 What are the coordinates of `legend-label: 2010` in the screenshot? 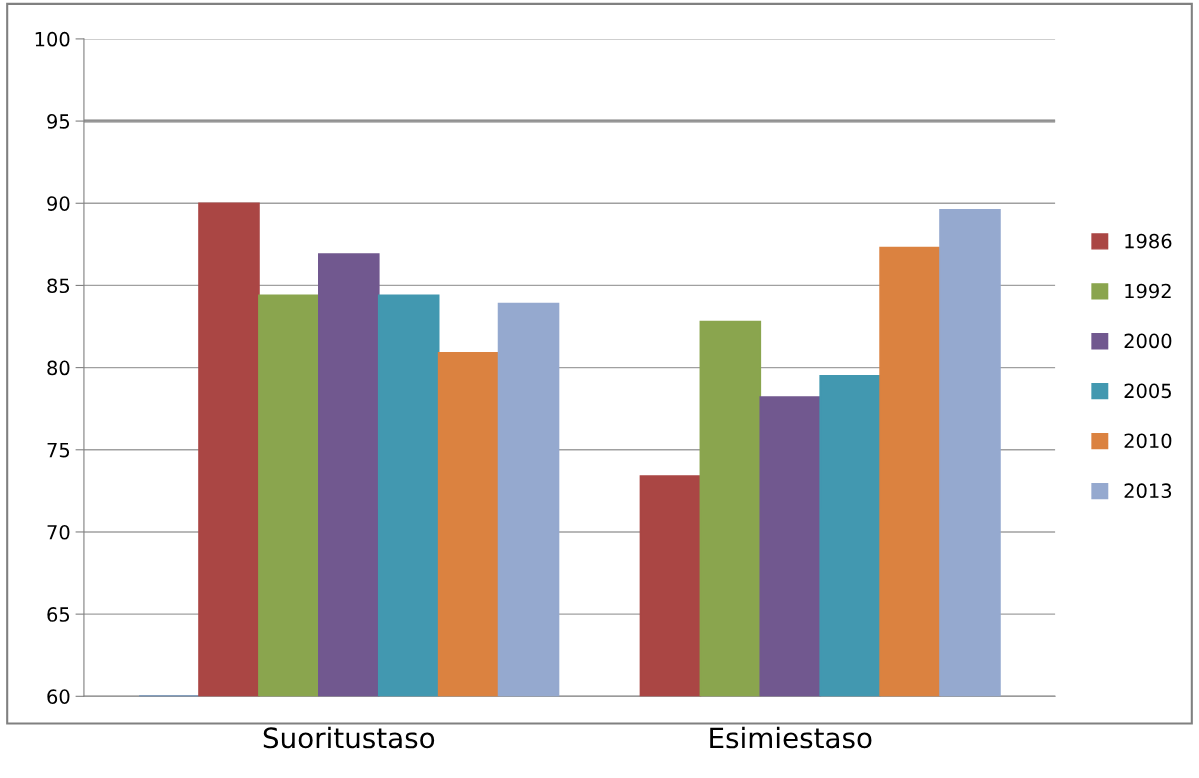 It's located at (1148, 441).